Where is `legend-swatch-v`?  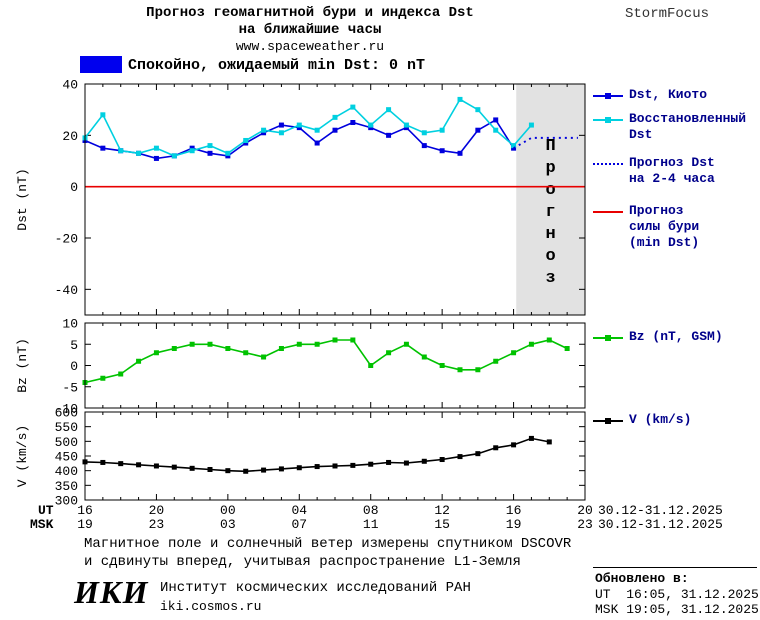 legend-swatch-v is located at coordinates (608, 421).